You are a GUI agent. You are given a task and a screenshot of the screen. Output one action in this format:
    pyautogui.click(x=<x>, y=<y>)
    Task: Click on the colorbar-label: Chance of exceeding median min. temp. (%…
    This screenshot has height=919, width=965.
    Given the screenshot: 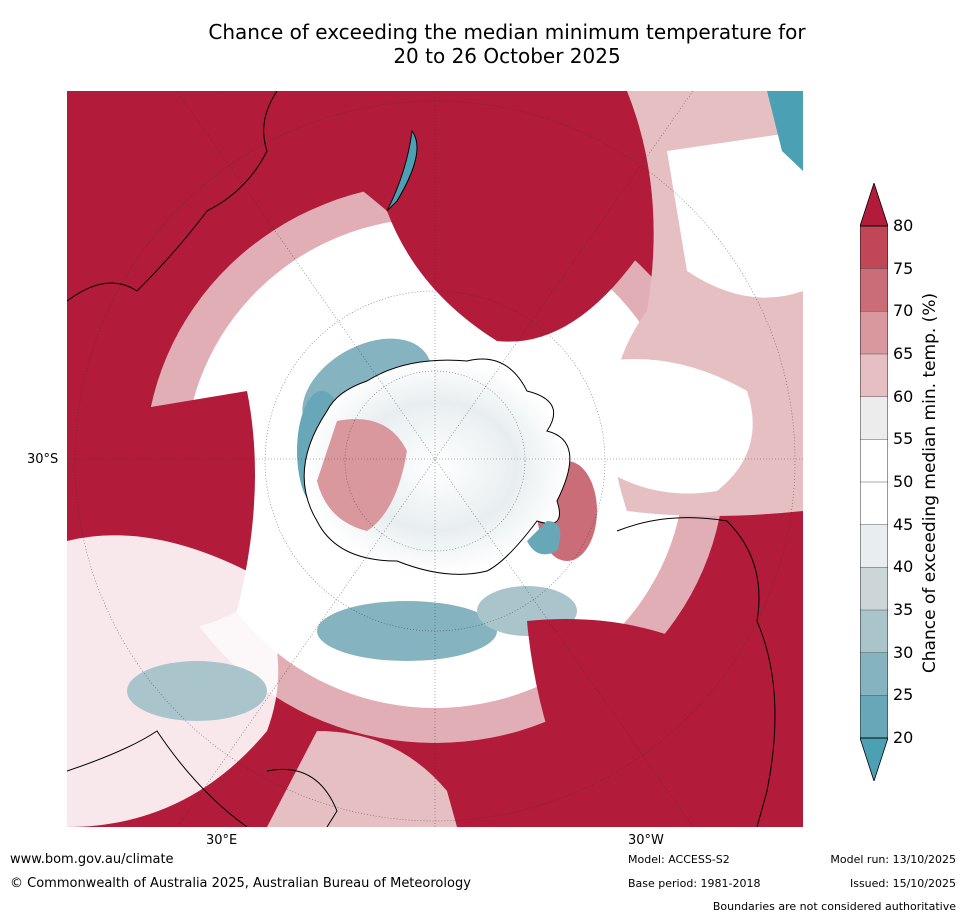 What is the action you would take?
    pyautogui.click(x=930, y=483)
    